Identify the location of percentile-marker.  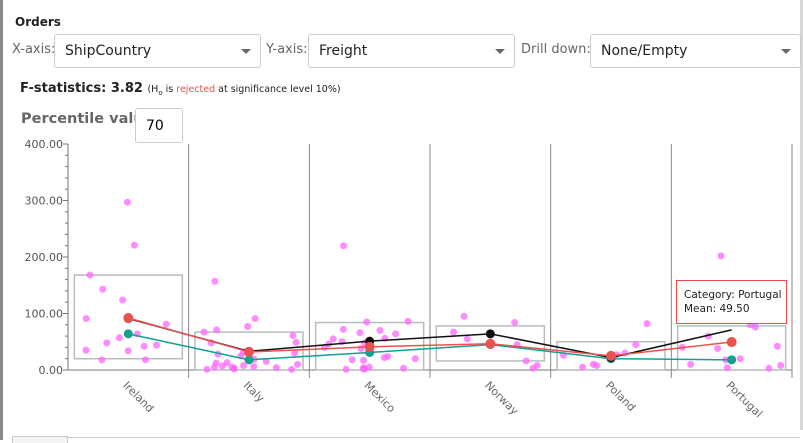
(490, 334).